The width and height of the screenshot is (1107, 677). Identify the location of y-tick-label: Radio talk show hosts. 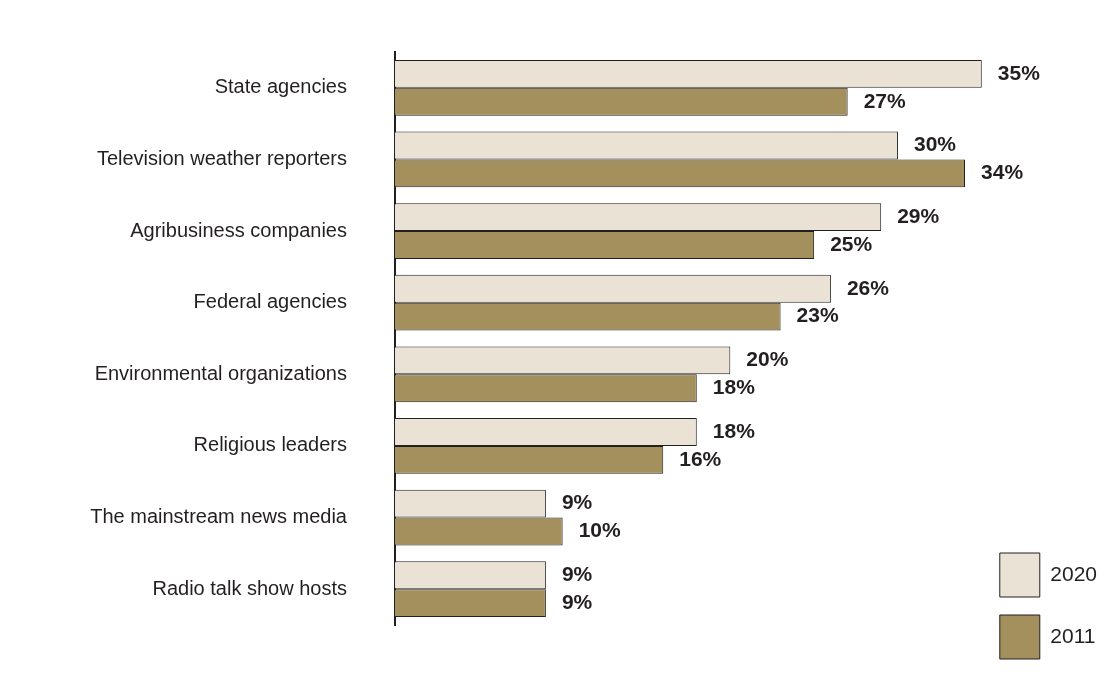
(249, 587).